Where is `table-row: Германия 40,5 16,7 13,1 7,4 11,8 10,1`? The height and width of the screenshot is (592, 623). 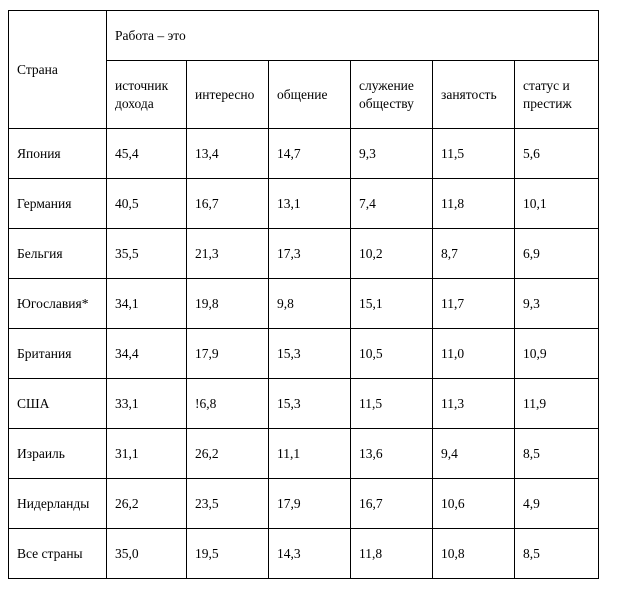
table-row: Германия 40,5 16,7 13,1 7,4 11,8 10,1 is located at coordinates (304, 203).